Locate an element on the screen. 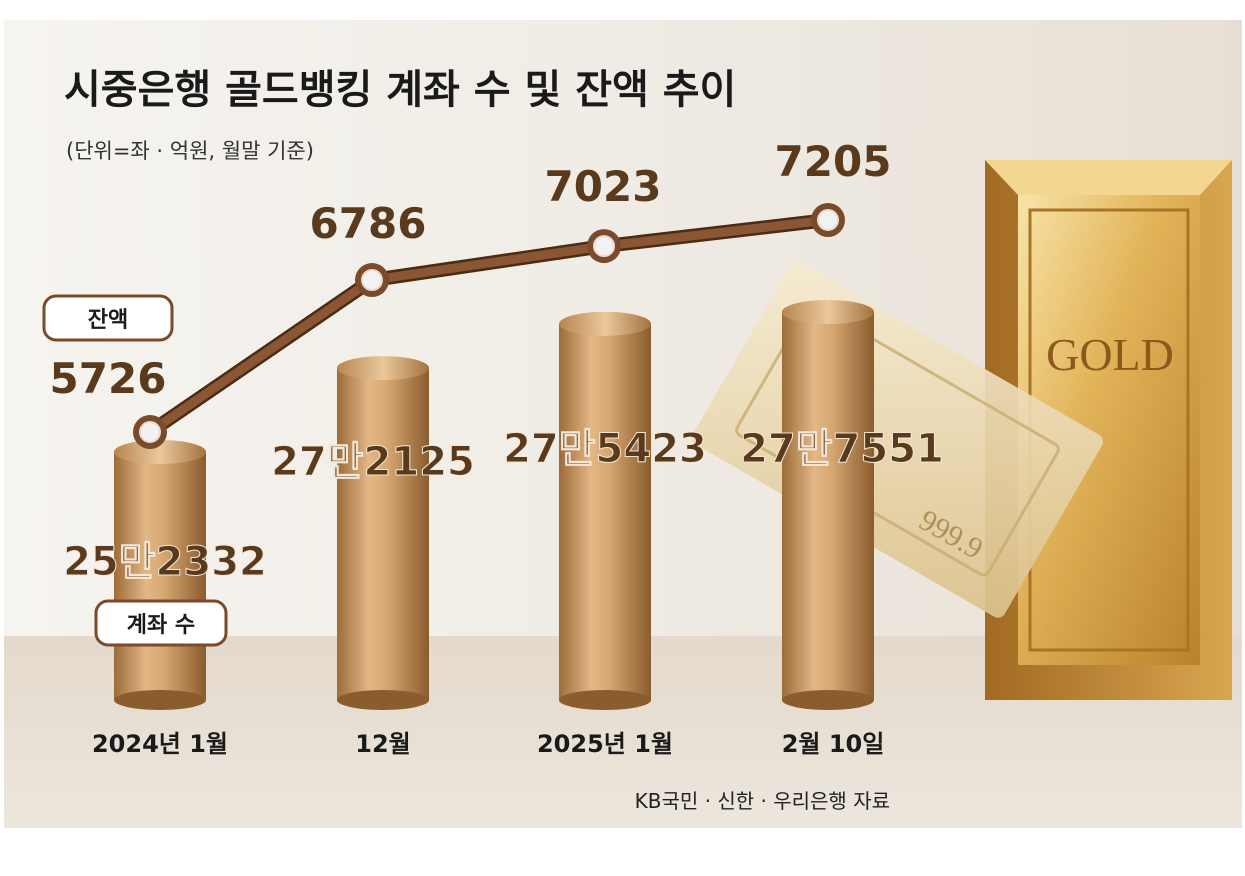 Image resolution: width=1245 pixels, height=876 pixels. legend-accounts: 계좌 수 is located at coordinates (161, 623).